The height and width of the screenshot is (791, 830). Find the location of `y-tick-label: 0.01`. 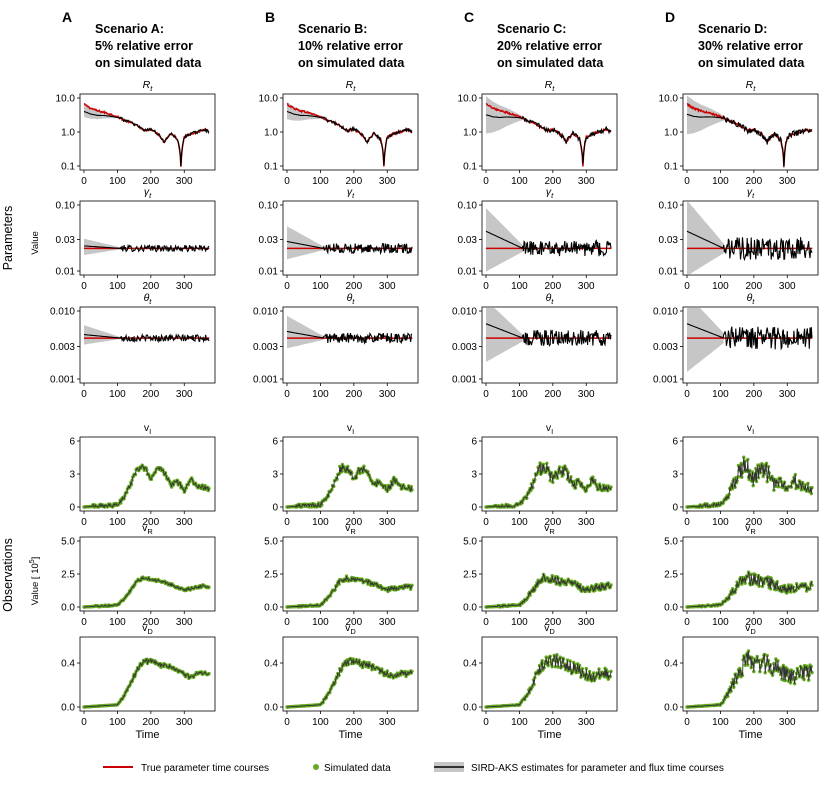

y-tick-label: 0.01 is located at coordinates (66, 272).